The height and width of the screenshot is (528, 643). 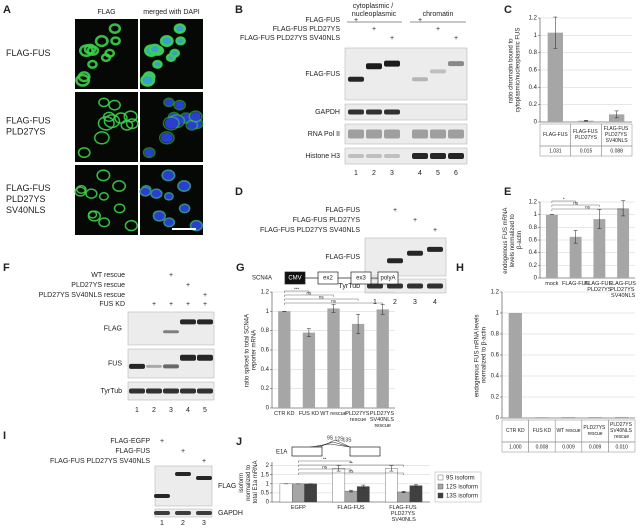 I want to click on construct-label: ex2, so click(x=328, y=279).